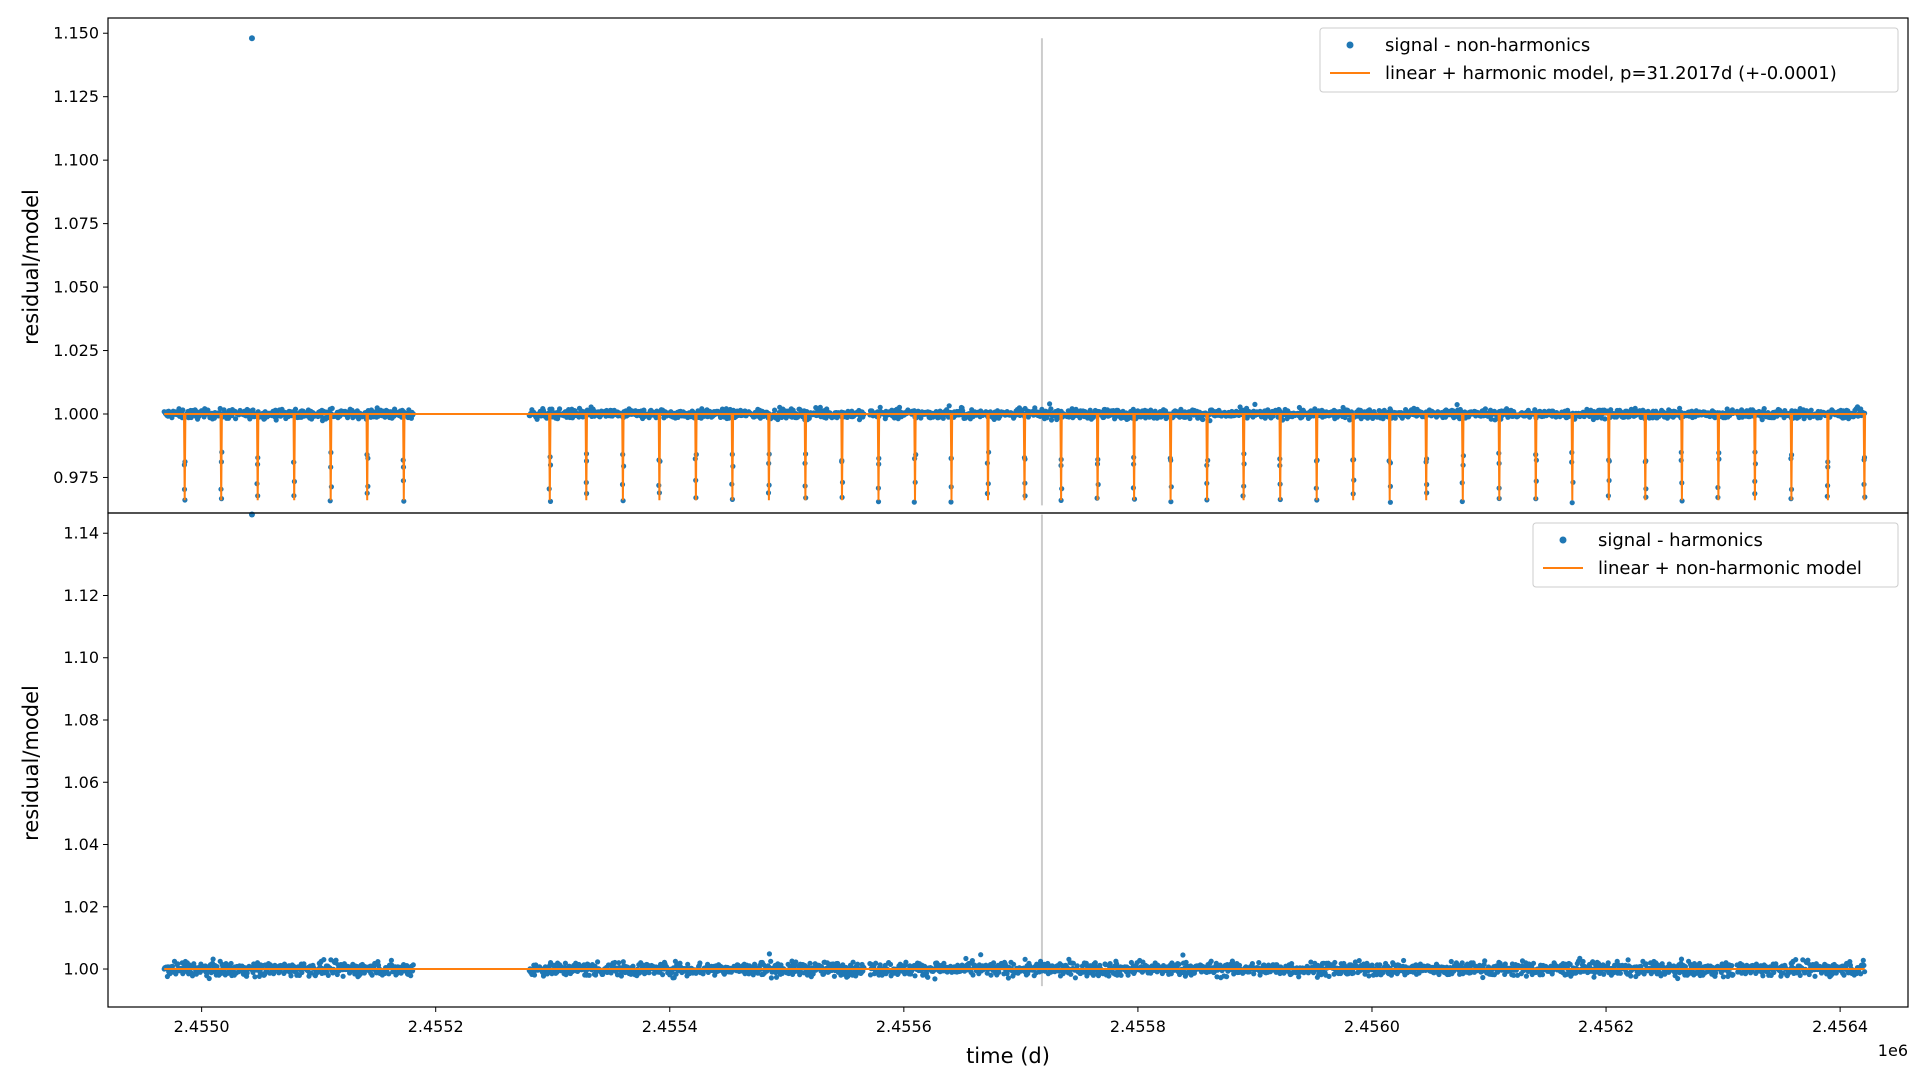 This screenshot has height=1080, width=1920. Describe the element at coordinates (76, 96) in the screenshot. I see `top-y-tick-label: 1.125` at that location.